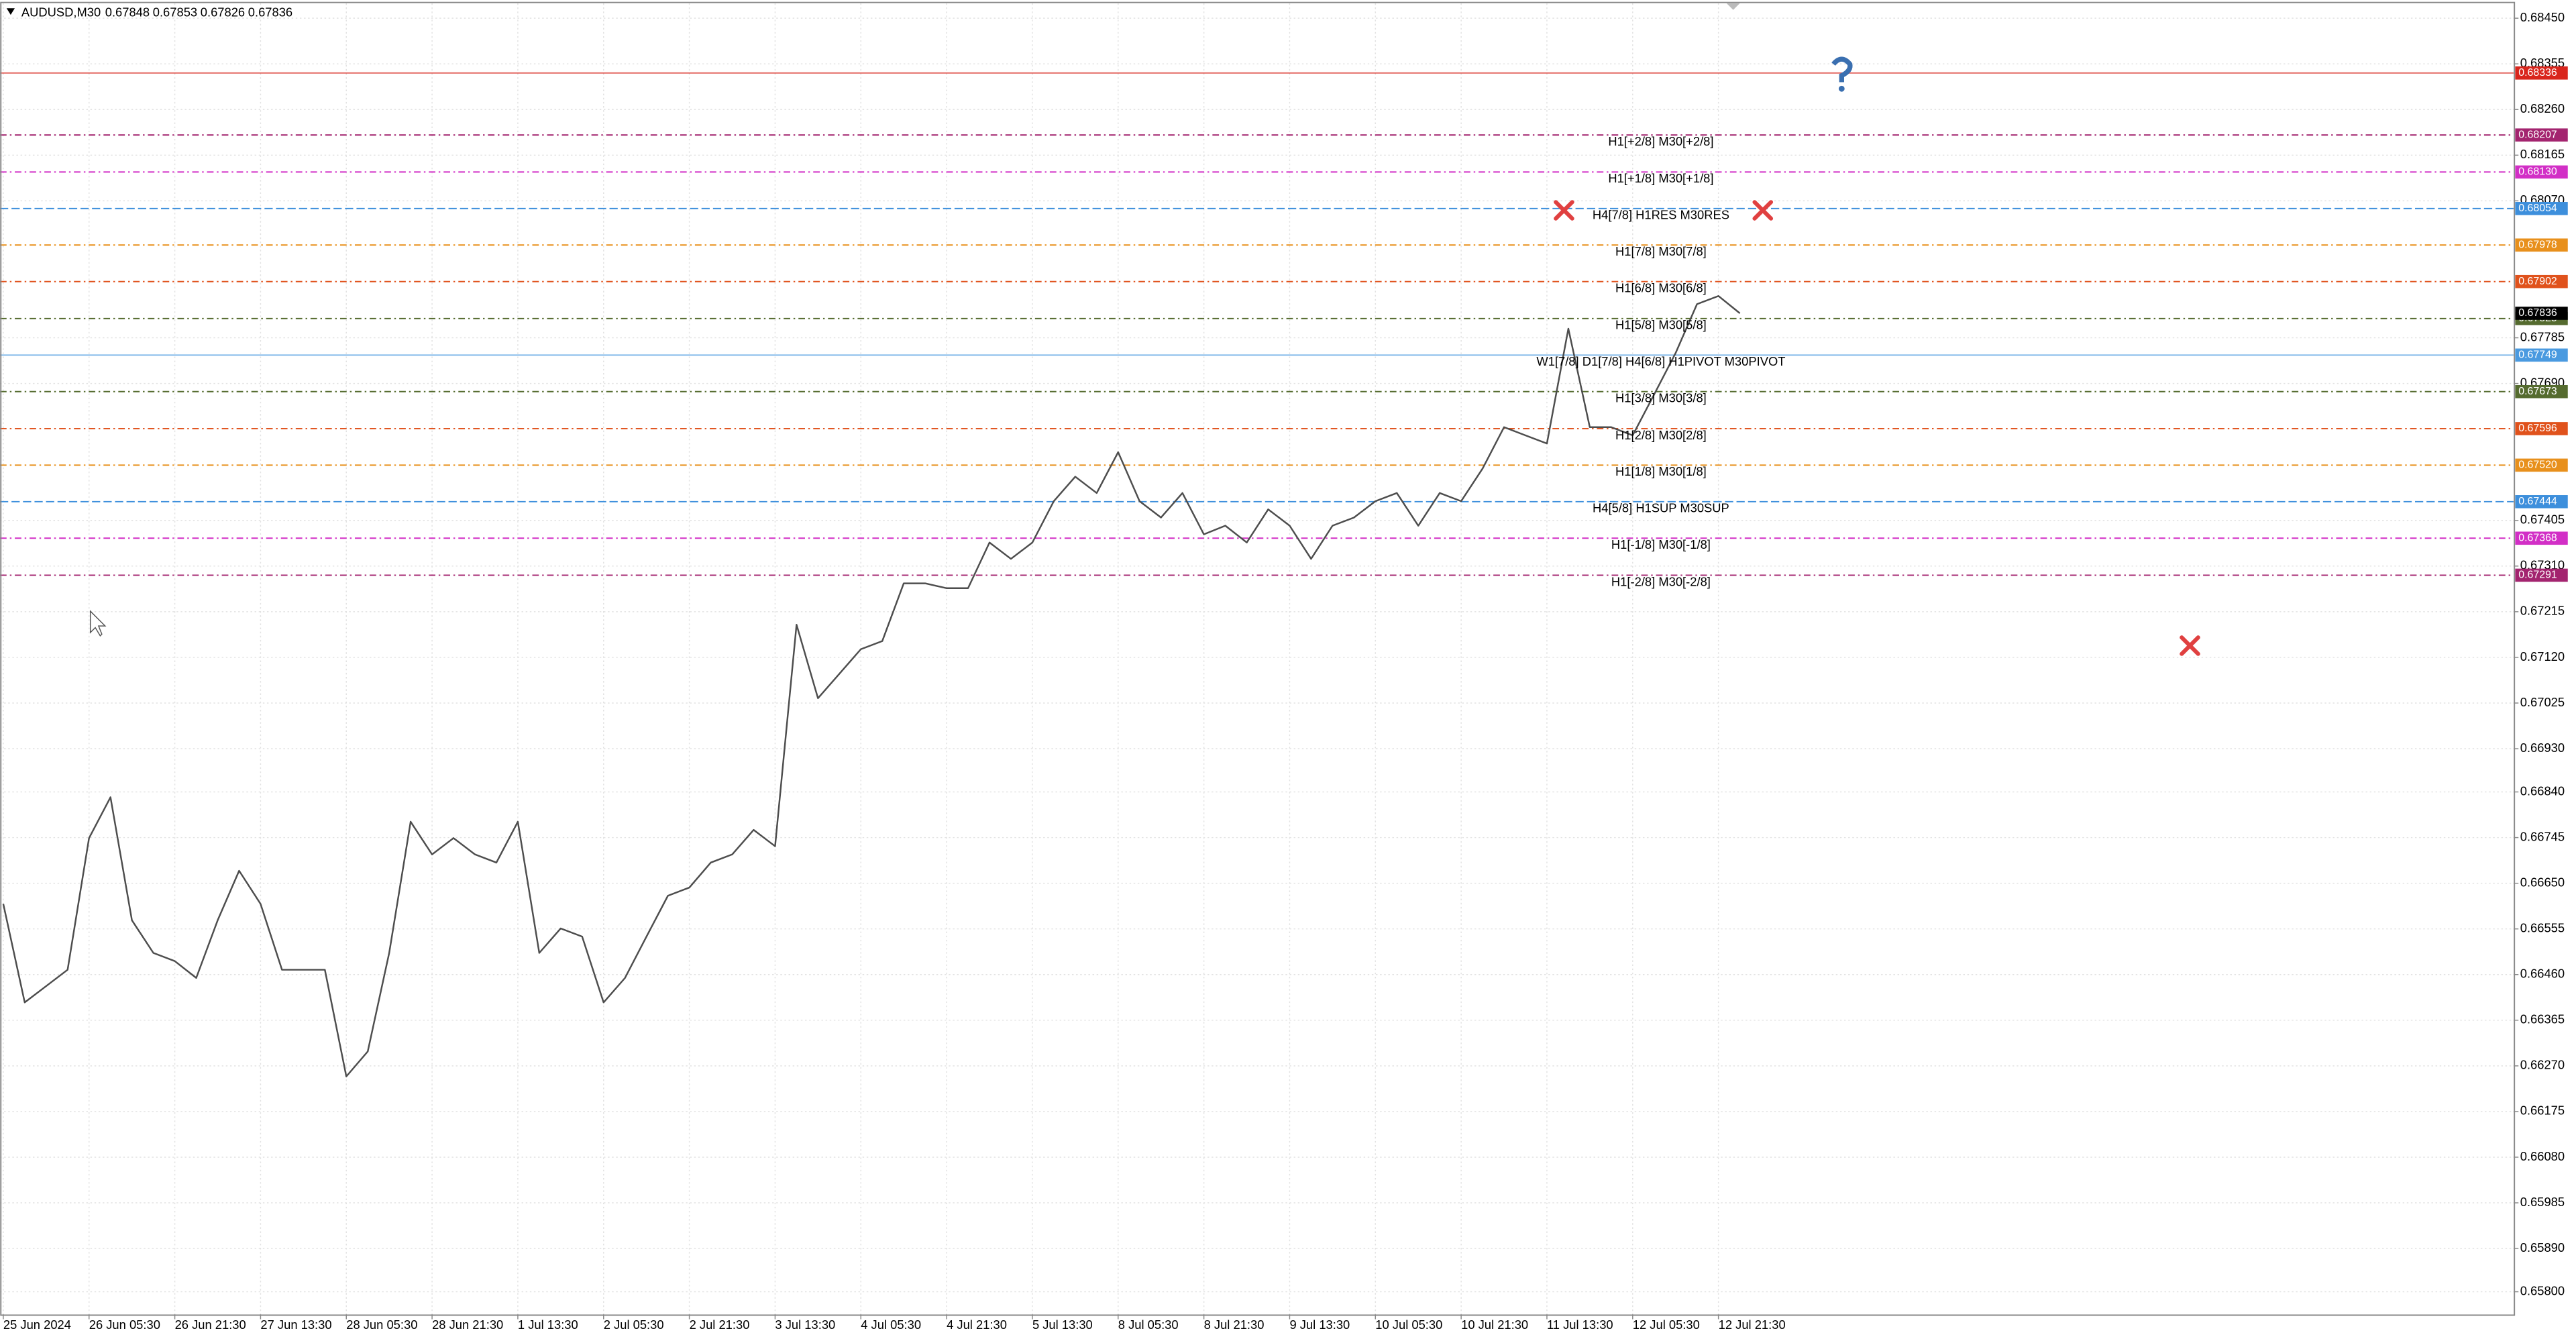  Describe the element at coordinates (805, 1325) in the screenshot. I see `x-tick-label: 3 Jul 13:30` at that location.